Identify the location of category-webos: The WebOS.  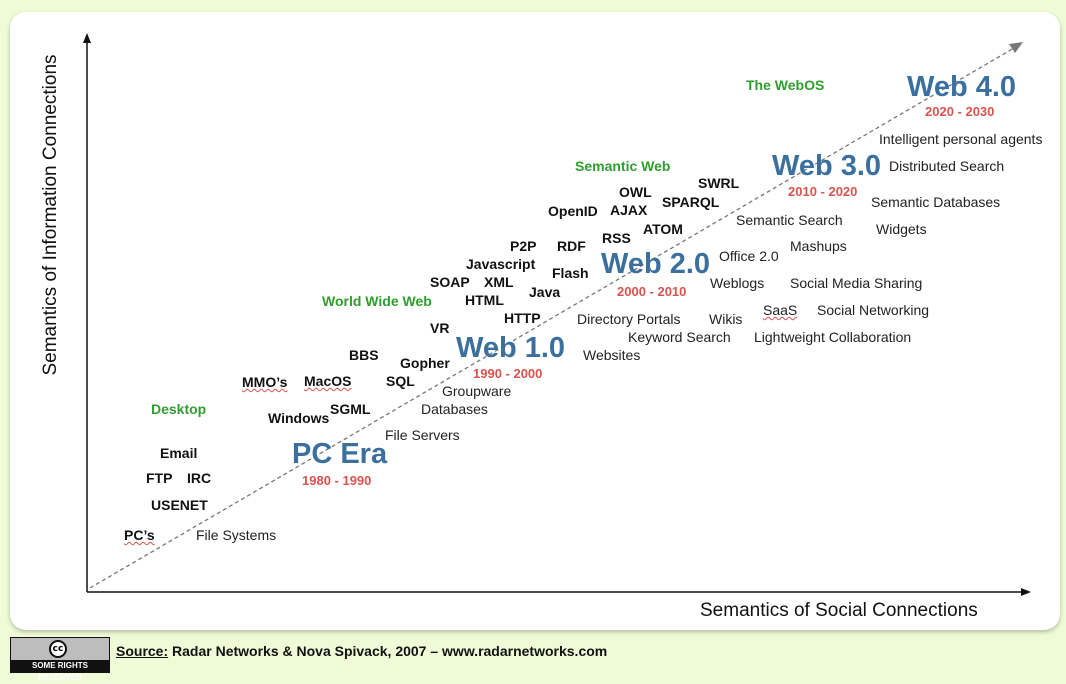
(785, 85).